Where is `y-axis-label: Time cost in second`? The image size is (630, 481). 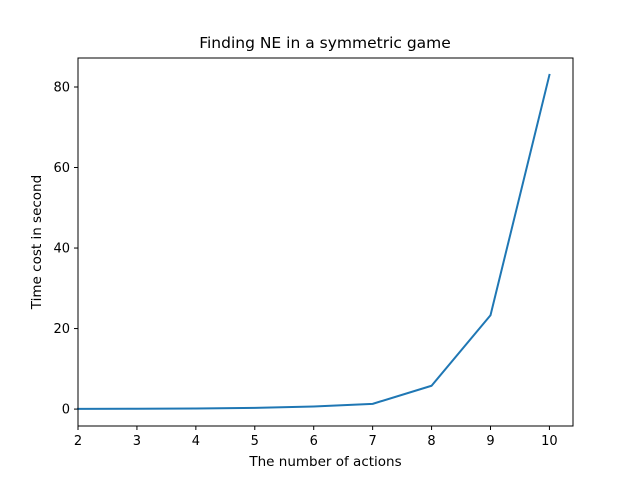
y-axis-label: Time cost in second is located at coordinates (37, 242).